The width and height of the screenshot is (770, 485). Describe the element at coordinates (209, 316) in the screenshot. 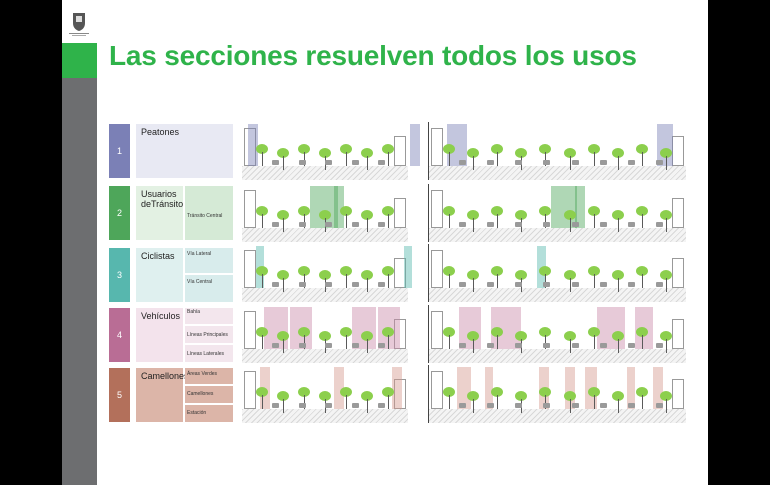

I see `row-sub-item: Bahía` at that location.